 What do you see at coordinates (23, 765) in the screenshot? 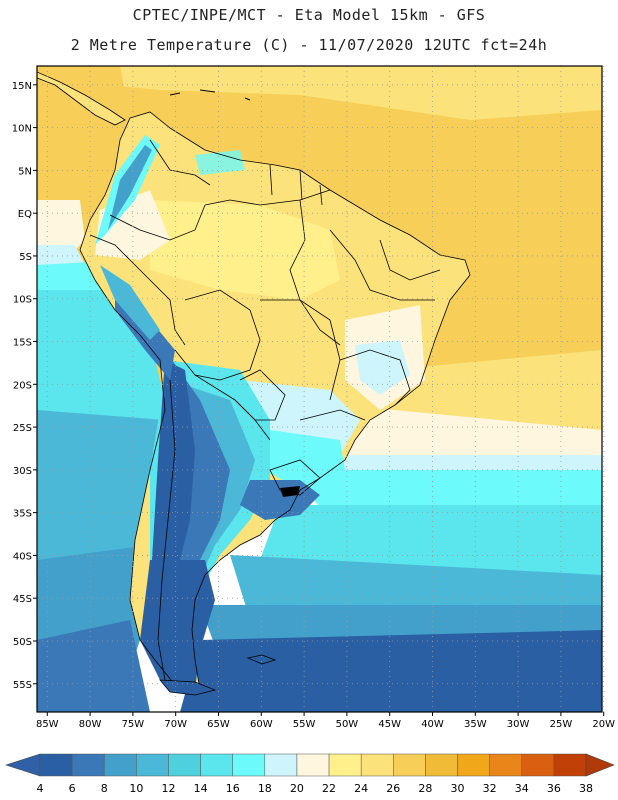
I see `colorbar-low-arrow` at bounding box center [23, 765].